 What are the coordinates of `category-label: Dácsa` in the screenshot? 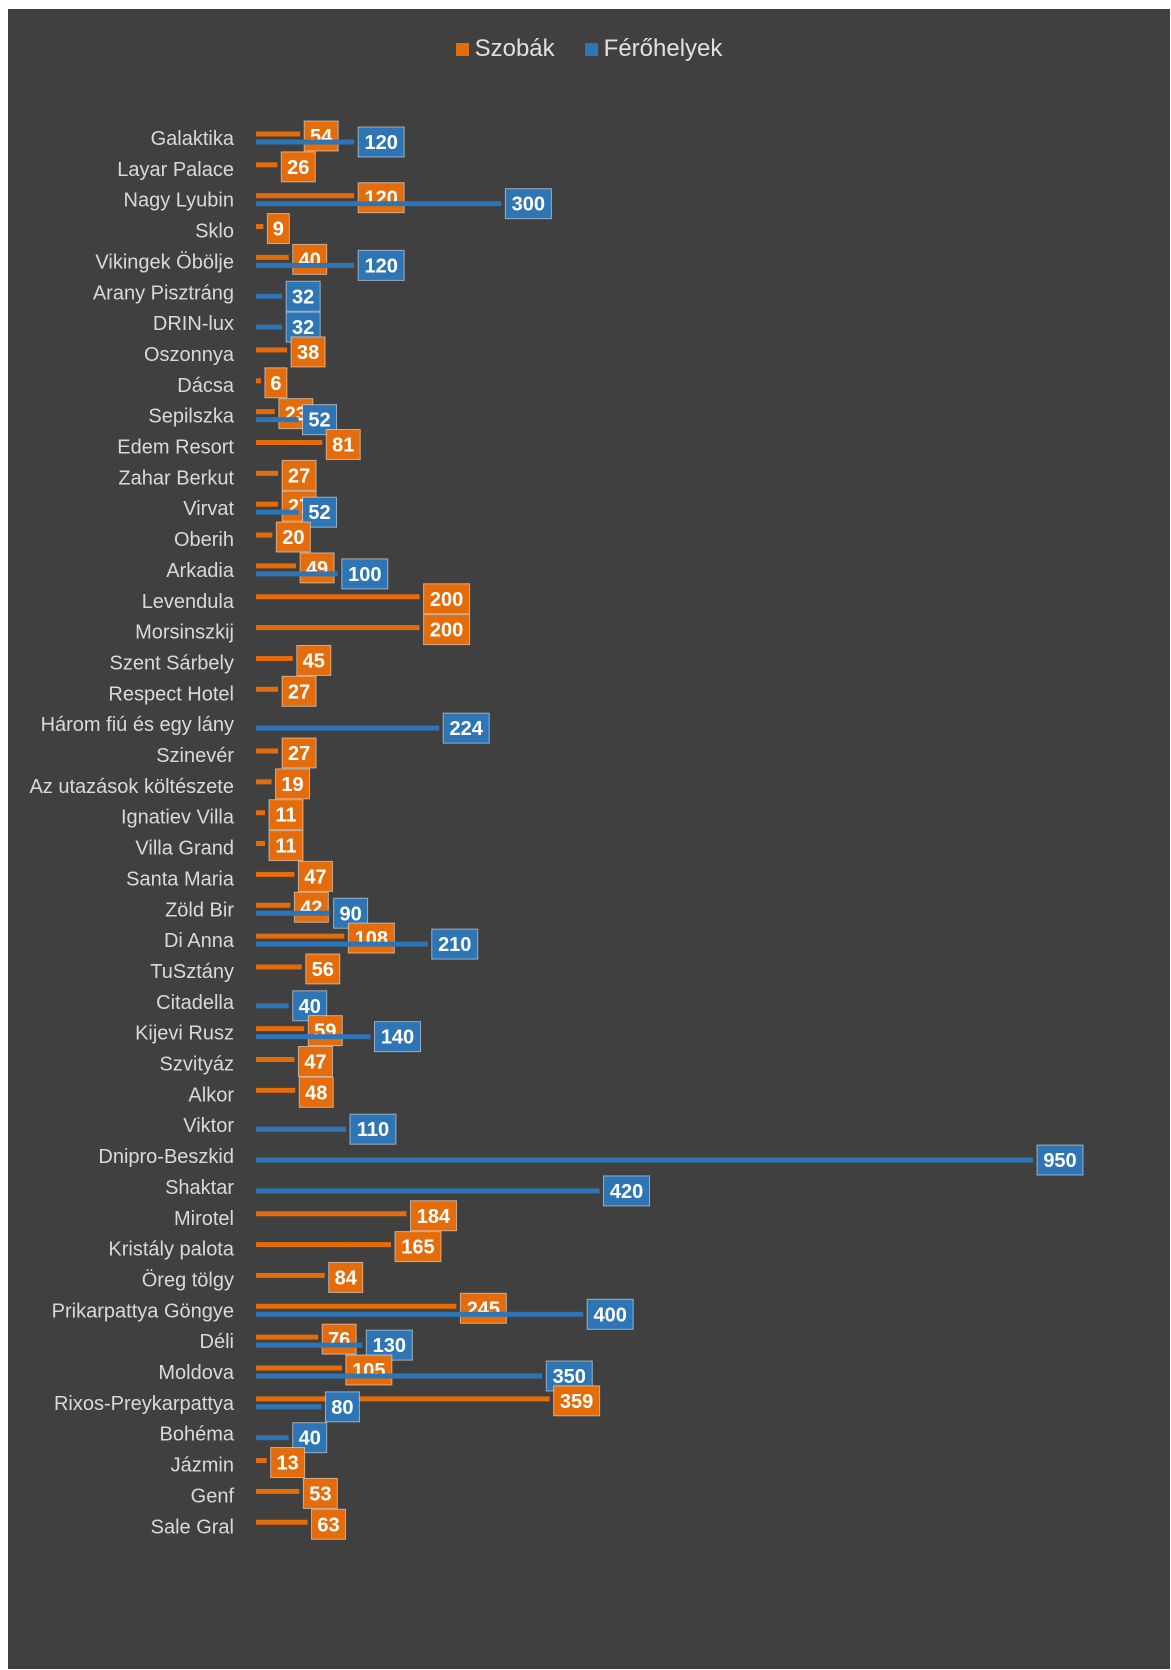 It's located at (206, 386).